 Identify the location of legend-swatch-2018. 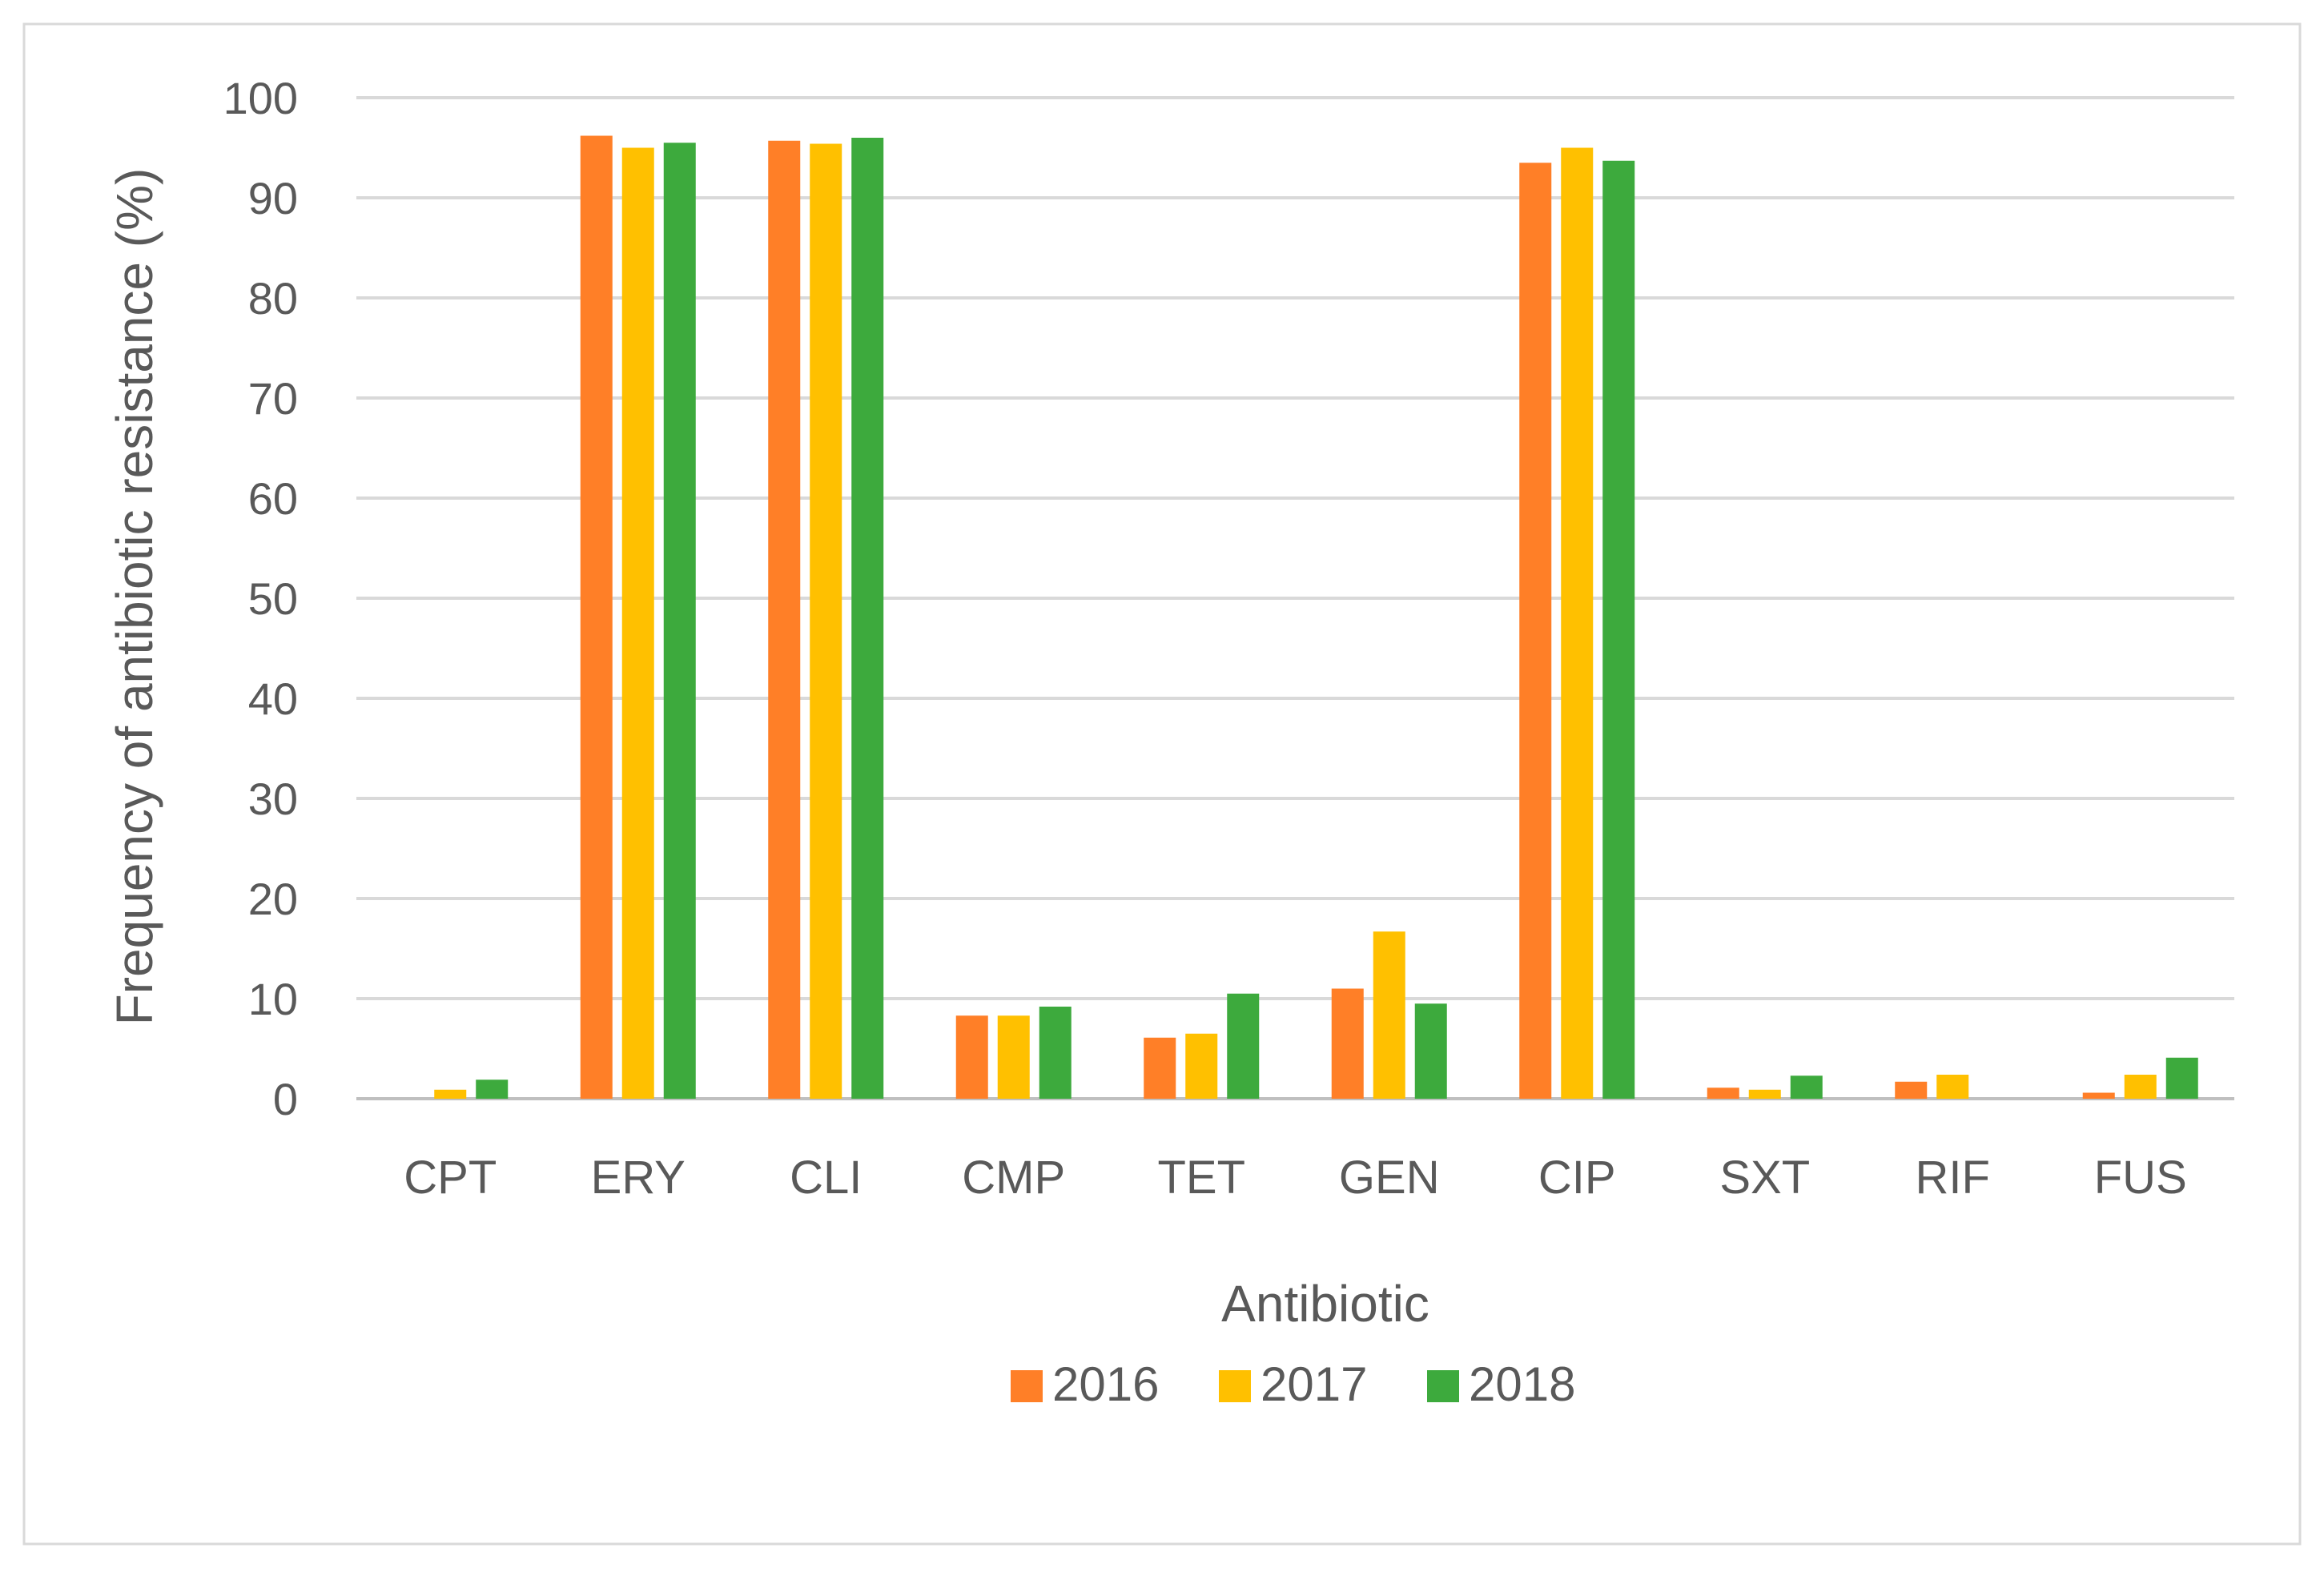
(1443, 1386).